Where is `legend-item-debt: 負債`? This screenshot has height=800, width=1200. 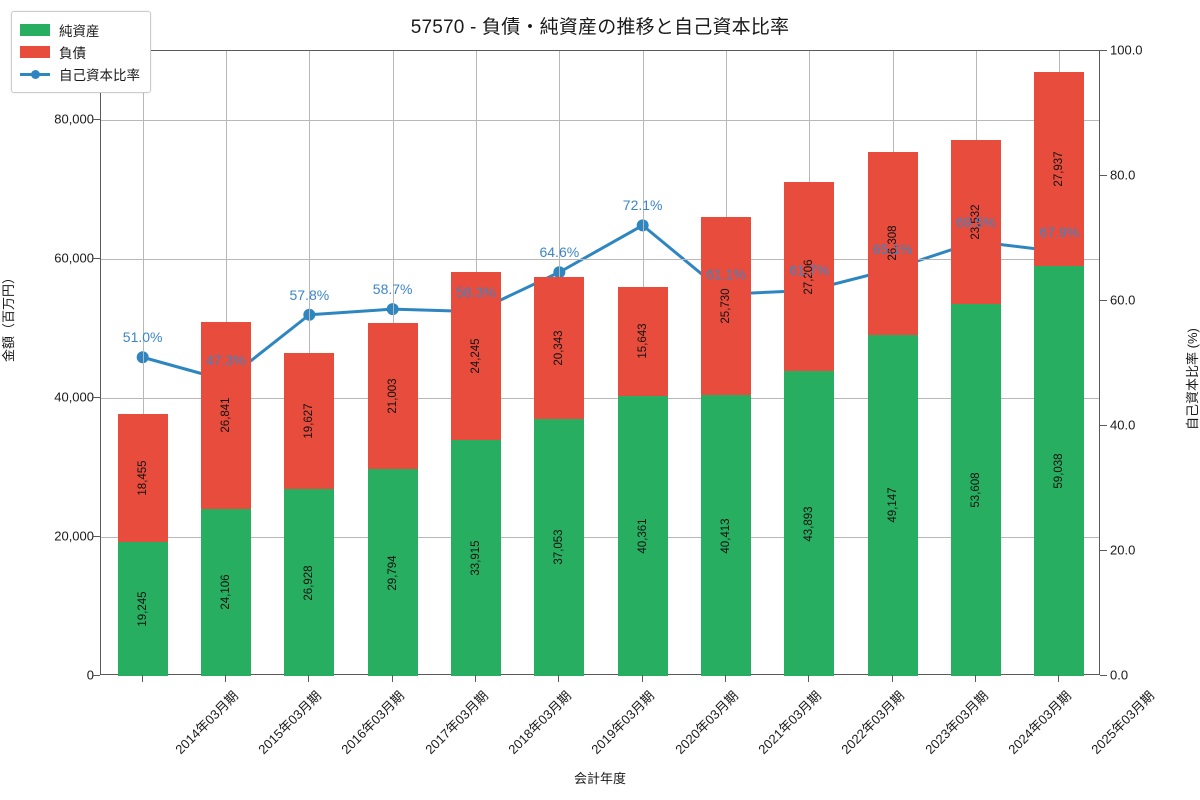 legend-item-debt: 負債 is located at coordinates (80, 52).